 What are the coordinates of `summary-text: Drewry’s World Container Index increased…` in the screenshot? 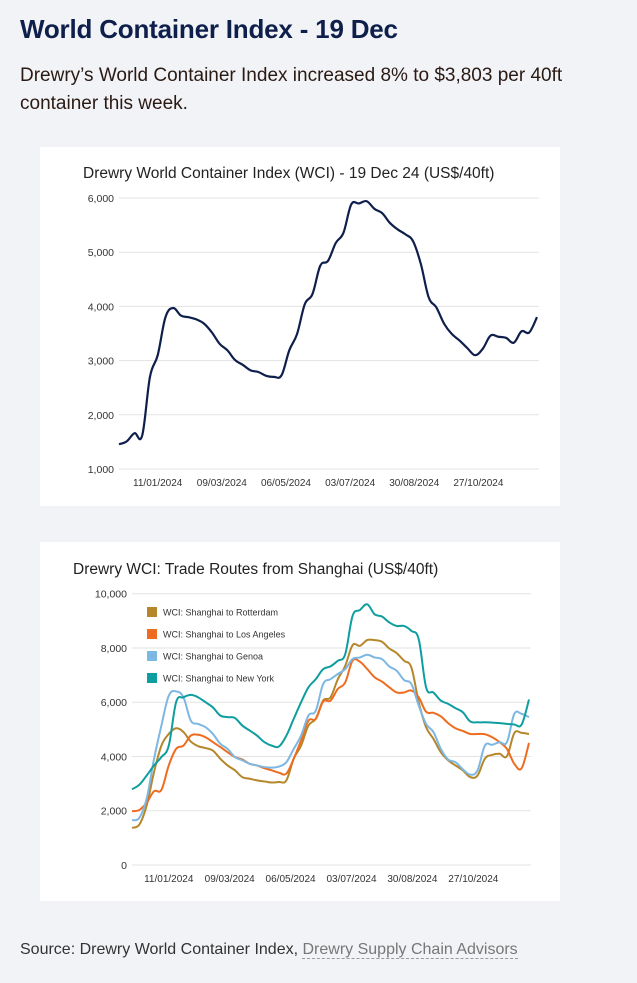 It's located at (291, 89).